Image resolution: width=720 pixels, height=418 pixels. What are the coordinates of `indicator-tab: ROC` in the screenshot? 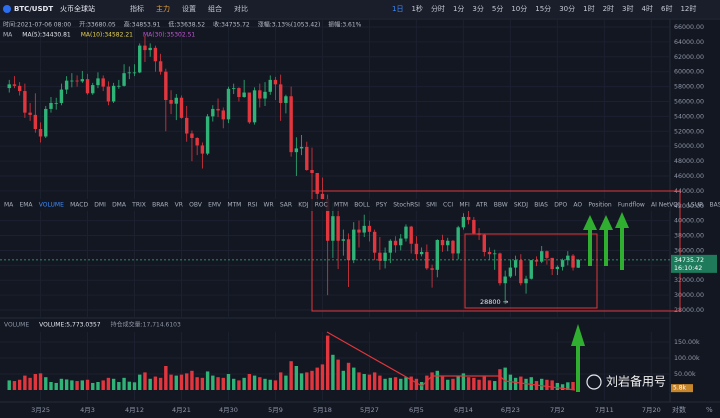 It's located at (321, 205).